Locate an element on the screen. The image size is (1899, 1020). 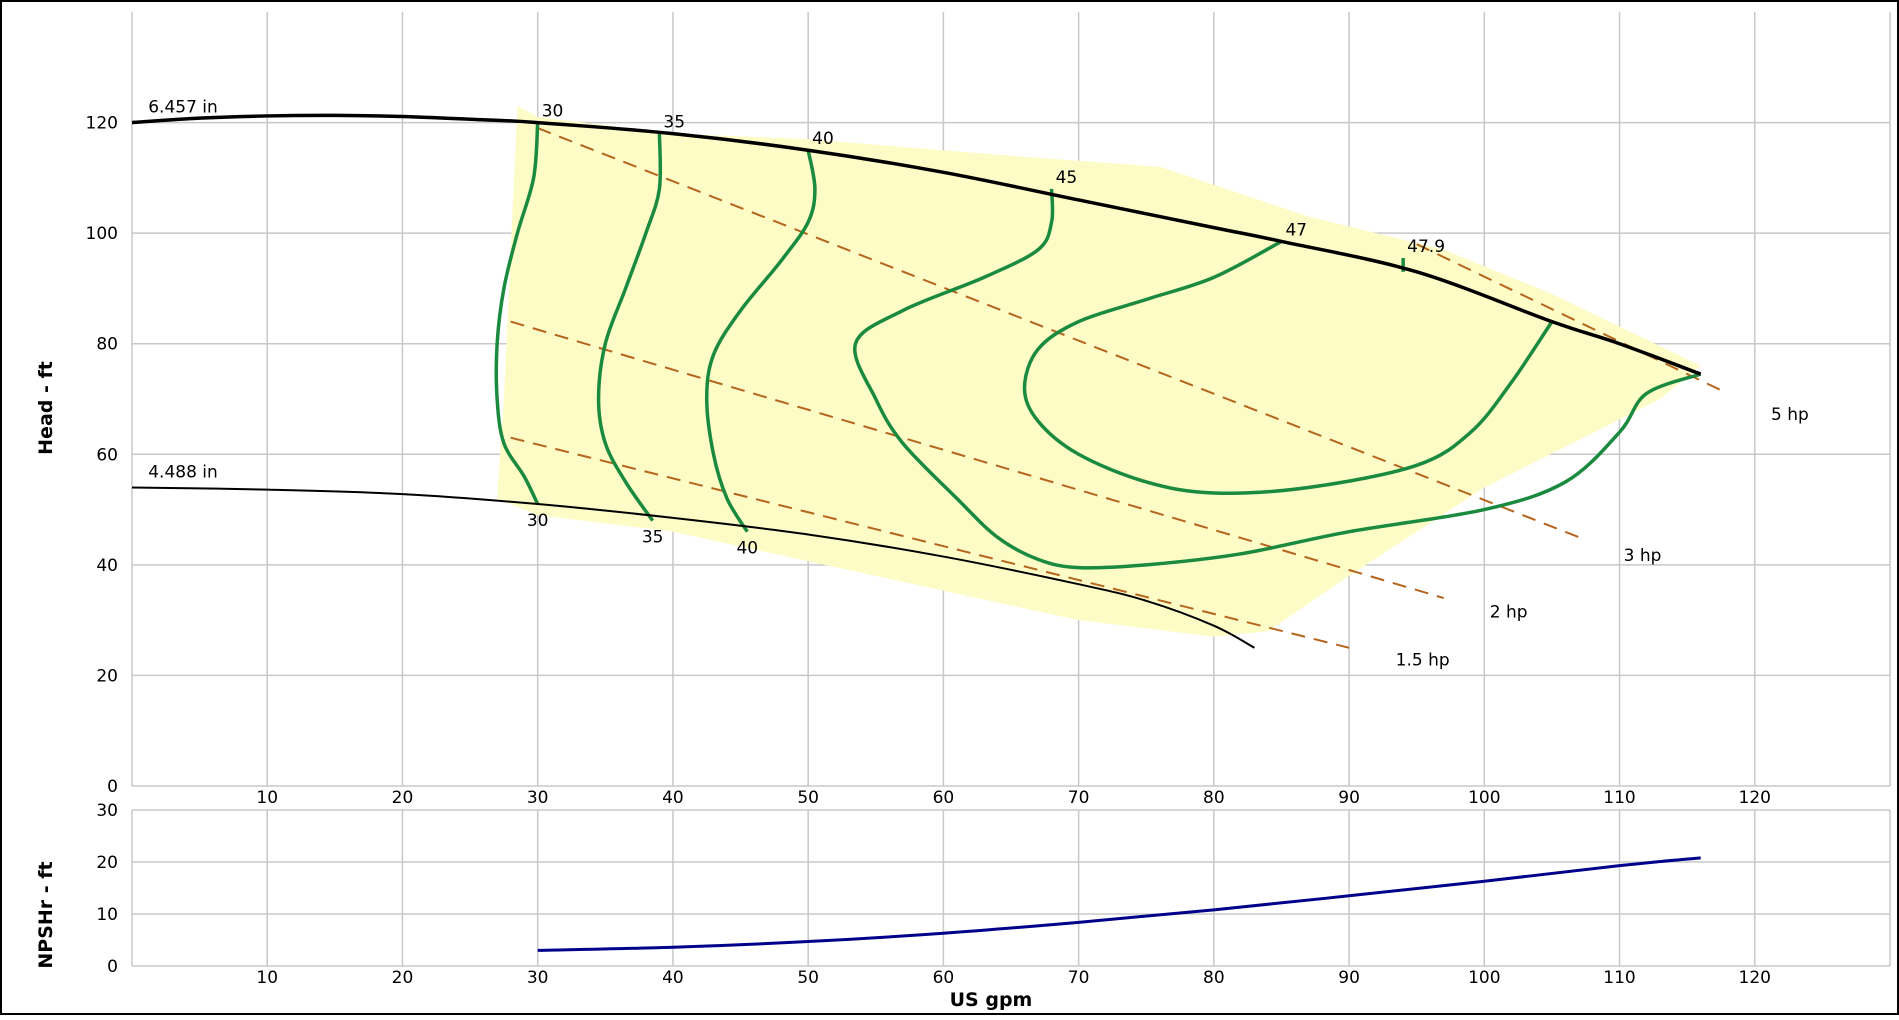
power-line-label: 3 hp is located at coordinates (1643, 556).